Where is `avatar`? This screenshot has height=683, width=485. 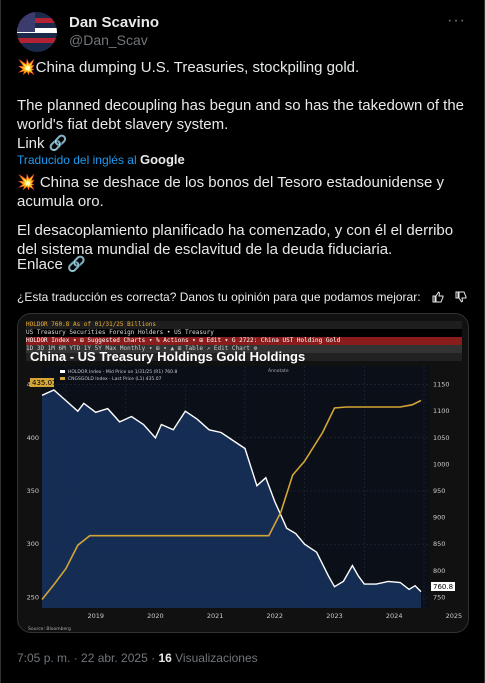 avatar is located at coordinates (37, 32).